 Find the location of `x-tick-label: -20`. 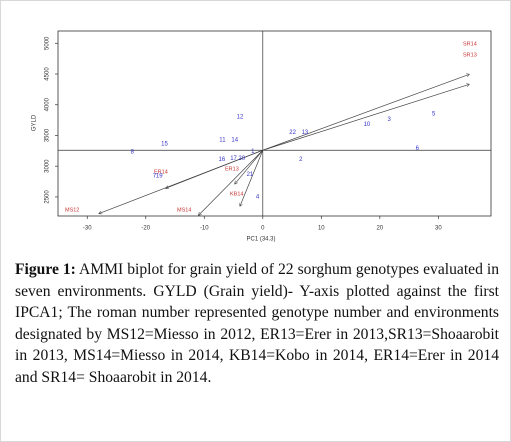

x-tick-label: -20 is located at coordinates (145, 229).